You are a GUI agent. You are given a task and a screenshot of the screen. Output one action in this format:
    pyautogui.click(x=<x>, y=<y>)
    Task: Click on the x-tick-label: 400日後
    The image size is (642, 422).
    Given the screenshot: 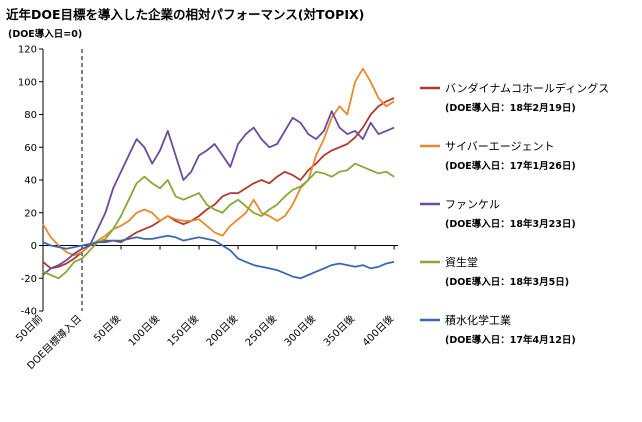 What is the action you would take?
    pyautogui.click(x=377, y=330)
    